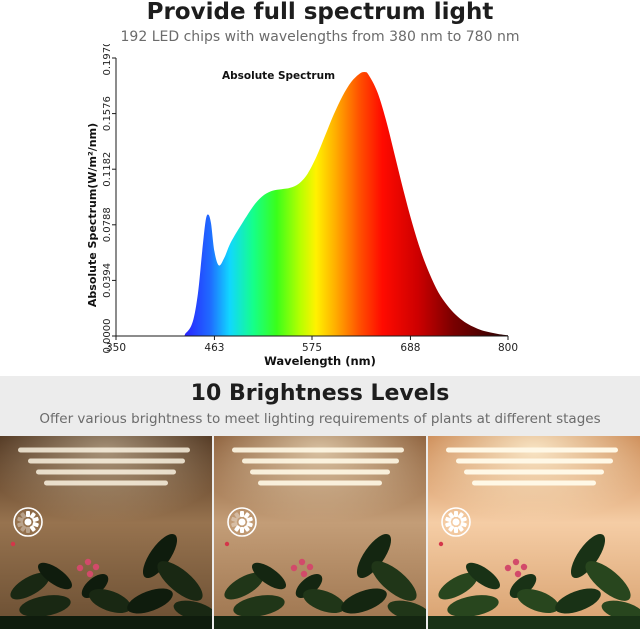 The image size is (640, 629). What do you see at coordinates (410, 348) in the screenshot?
I see `x-tick-label: 688` at bounding box center [410, 348].